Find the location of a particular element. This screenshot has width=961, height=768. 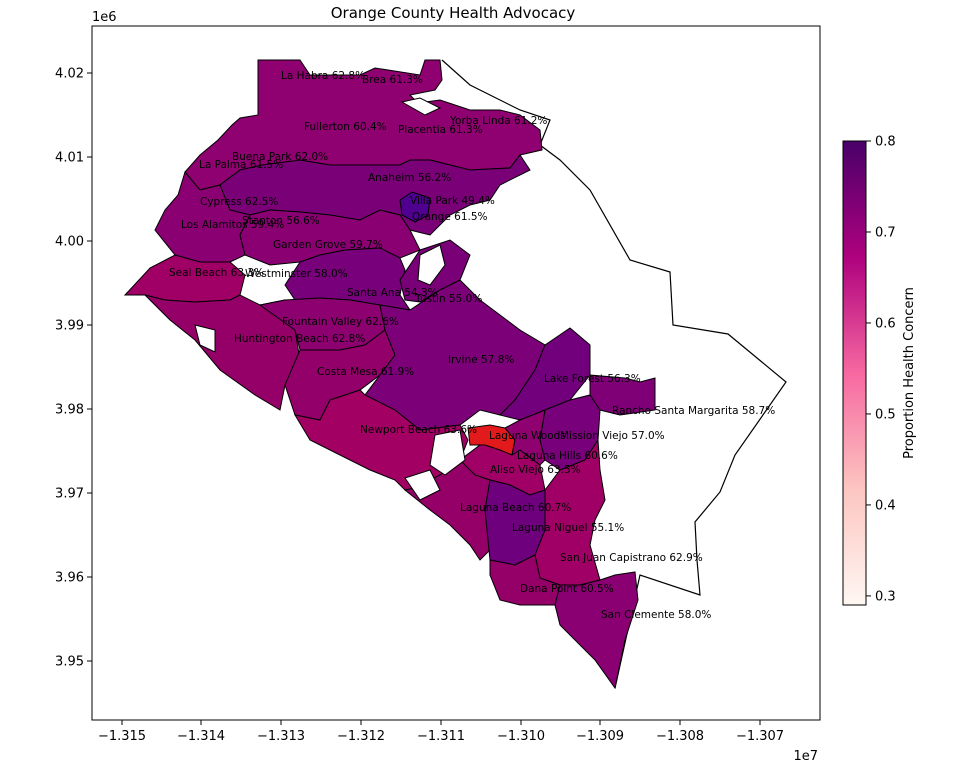

colorbar is located at coordinates (854, 373).